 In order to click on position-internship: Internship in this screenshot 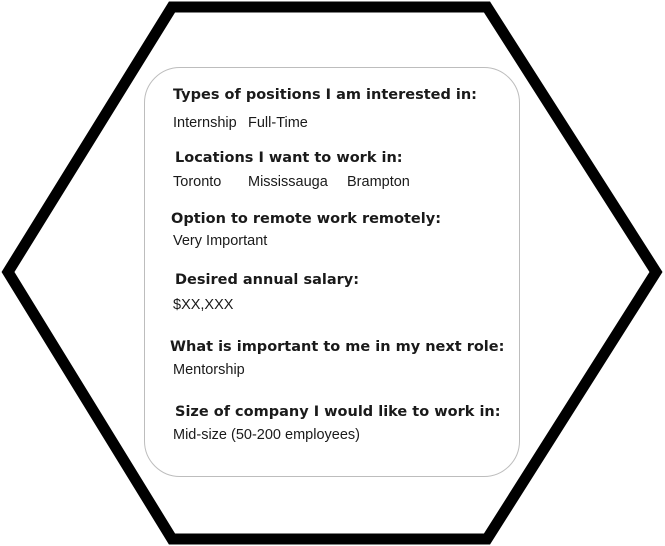, I will do `click(205, 123)`.